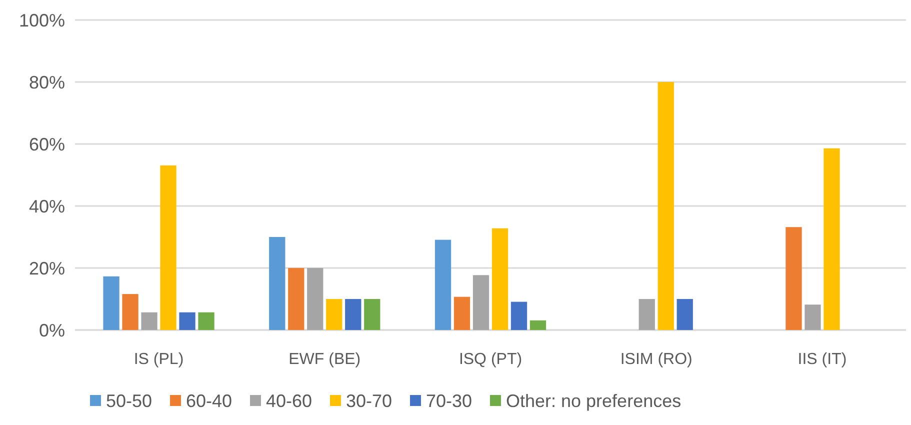  Describe the element at coordinates (46, 144) in the screenshot. I see `y-tick-label: 60%` at that location.